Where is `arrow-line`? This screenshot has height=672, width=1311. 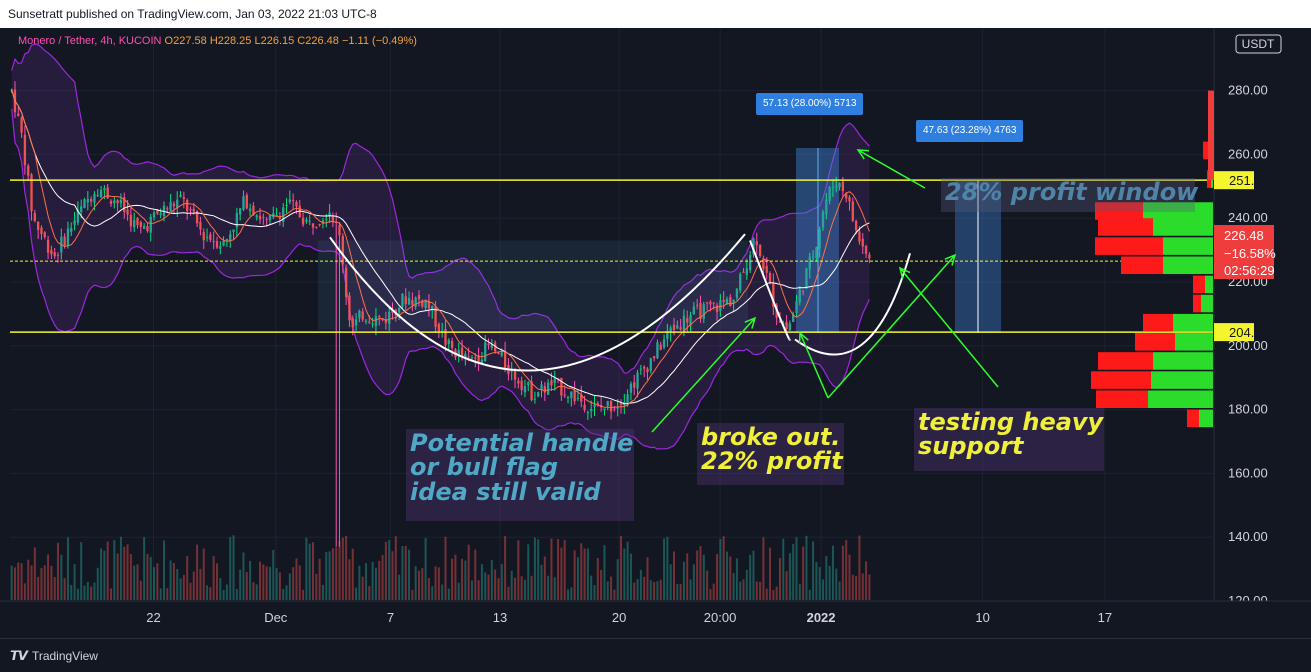 arrow-line is located at coordinates (891, 169).